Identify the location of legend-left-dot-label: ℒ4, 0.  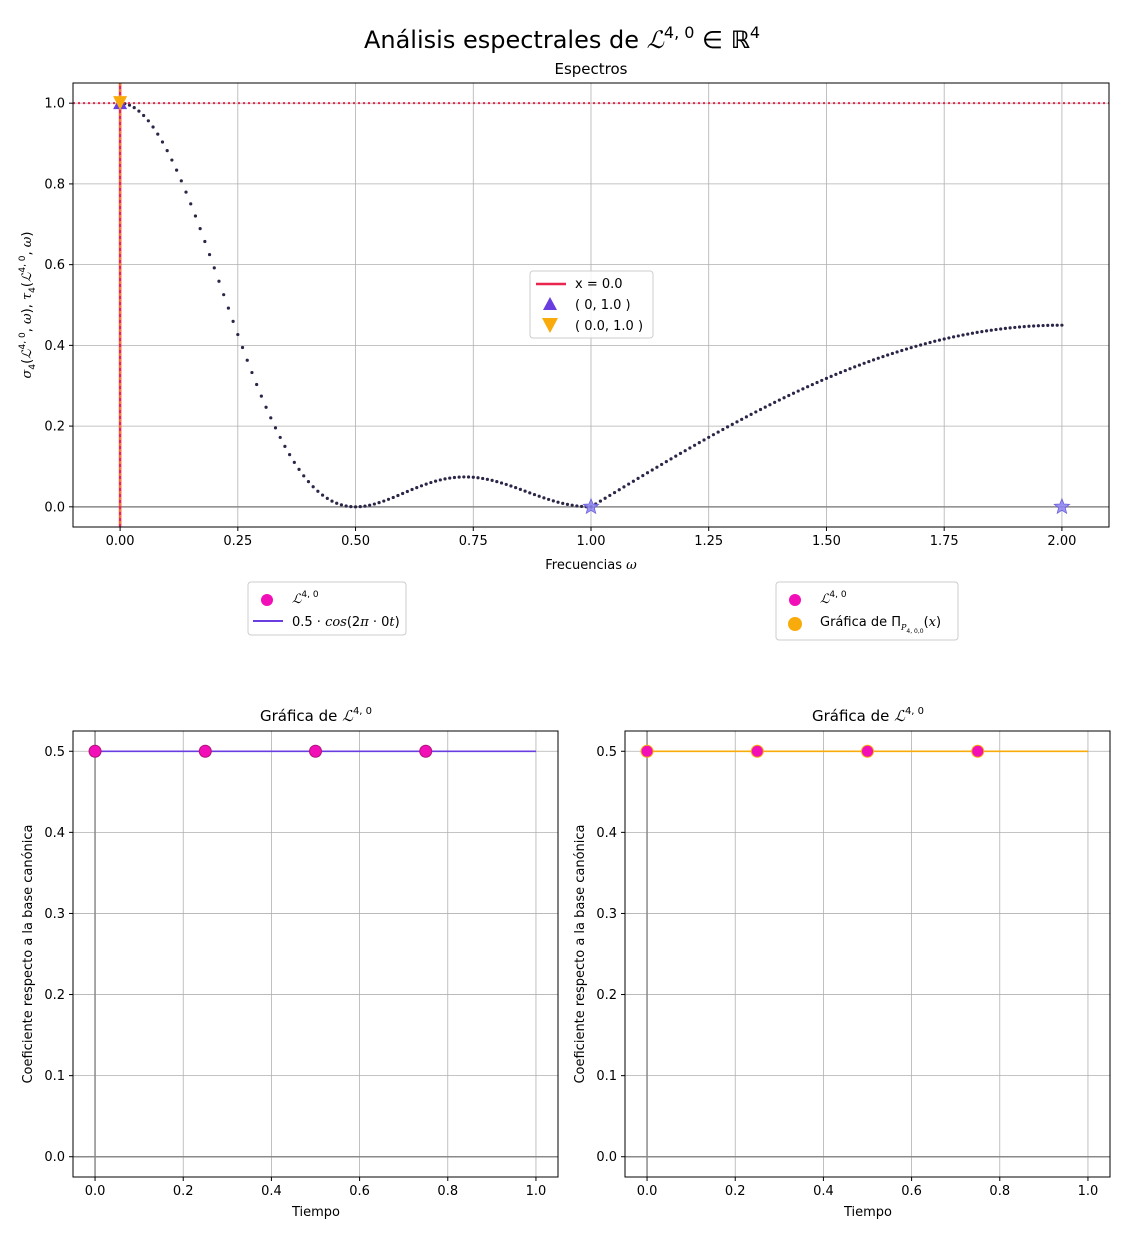
(305, 598).